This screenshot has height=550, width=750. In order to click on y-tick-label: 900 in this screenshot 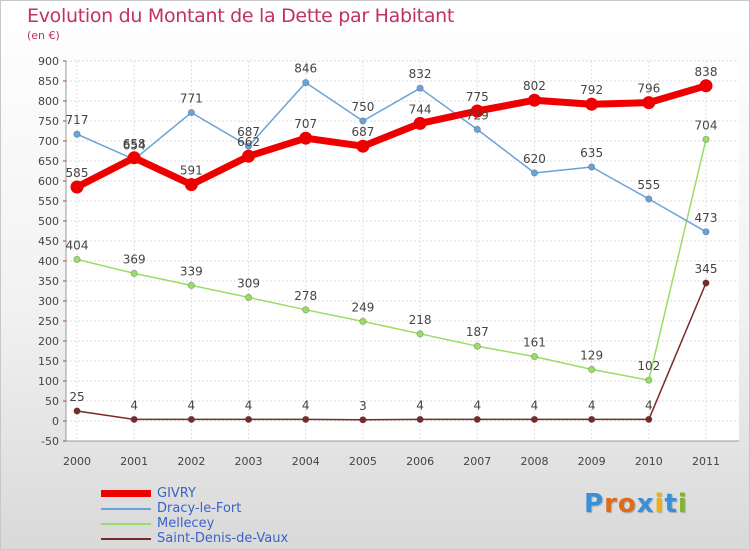, I will do `click(48, 61)`.